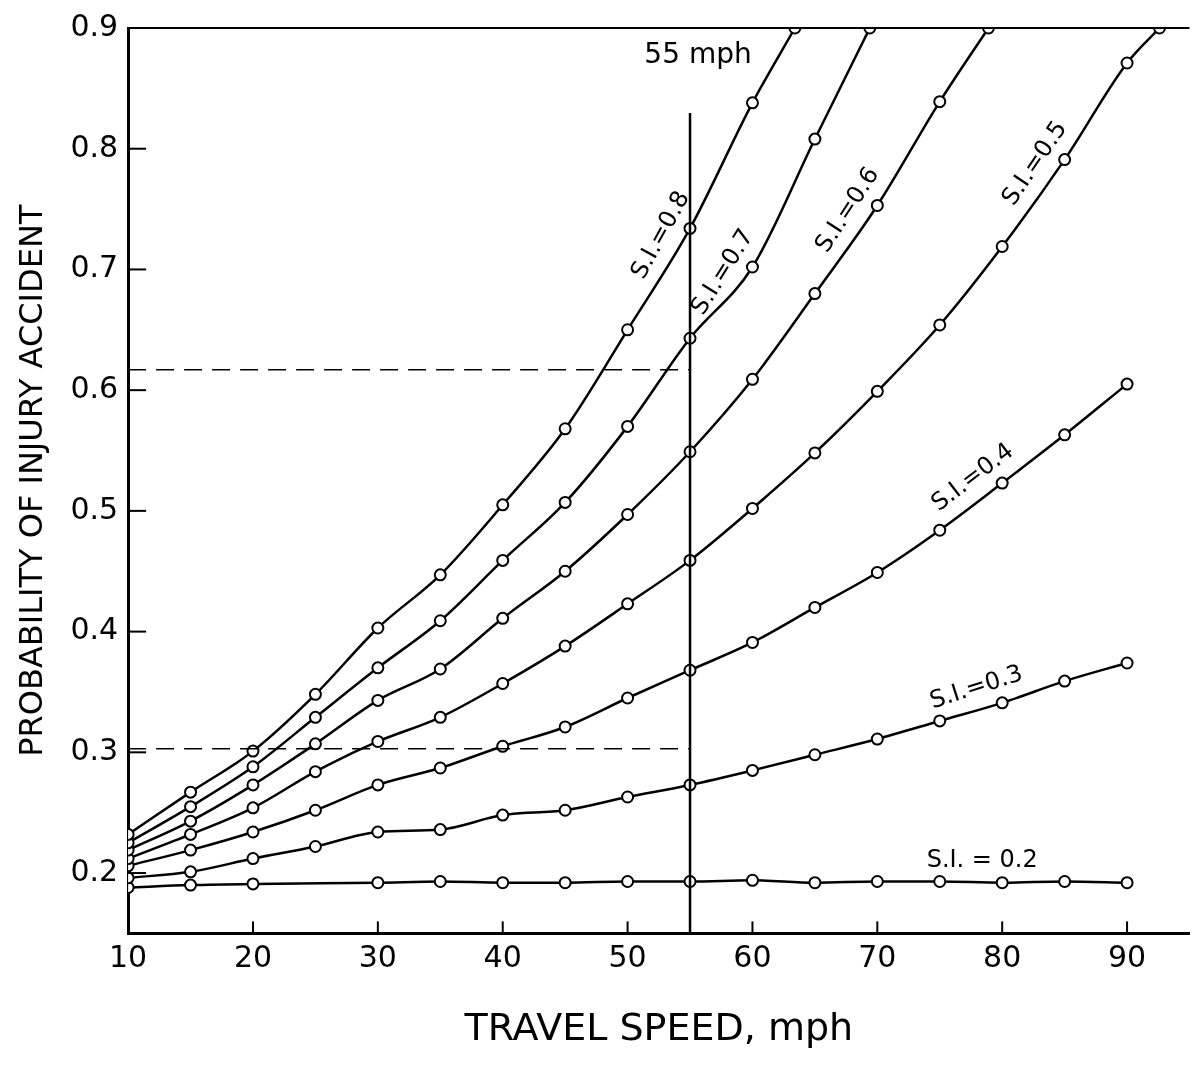 This screenshot has width=1197, height=1067. Describe the element at coordinates (94, 25) in the screenshot. I see `y-tick-label: 0.9` at that location.